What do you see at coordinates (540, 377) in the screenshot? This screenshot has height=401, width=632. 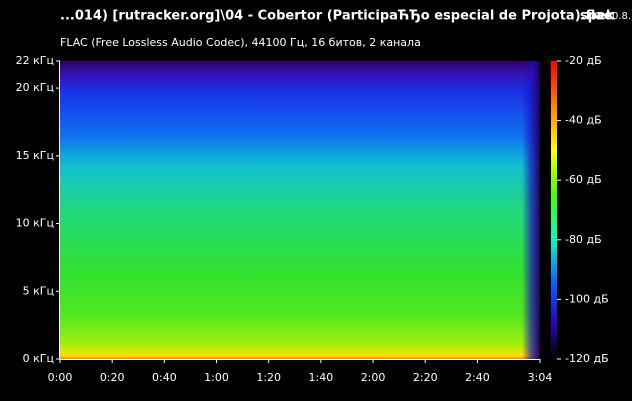 I see `x-tick-label: 3:04` at bounding box center [540, 377].